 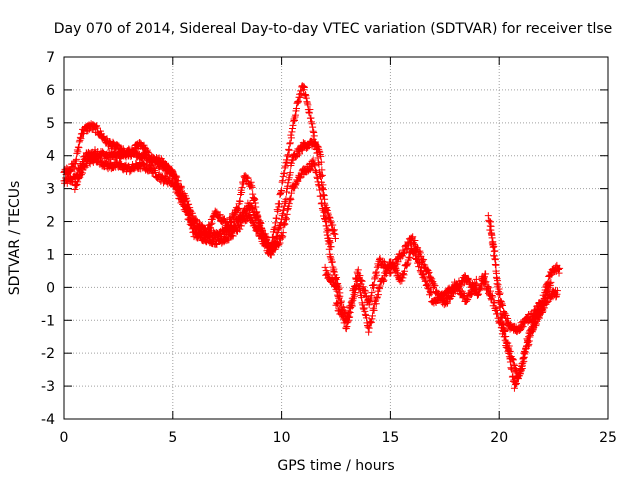 I want to click on y-tick-label: -3, so click(x=48, y=387).